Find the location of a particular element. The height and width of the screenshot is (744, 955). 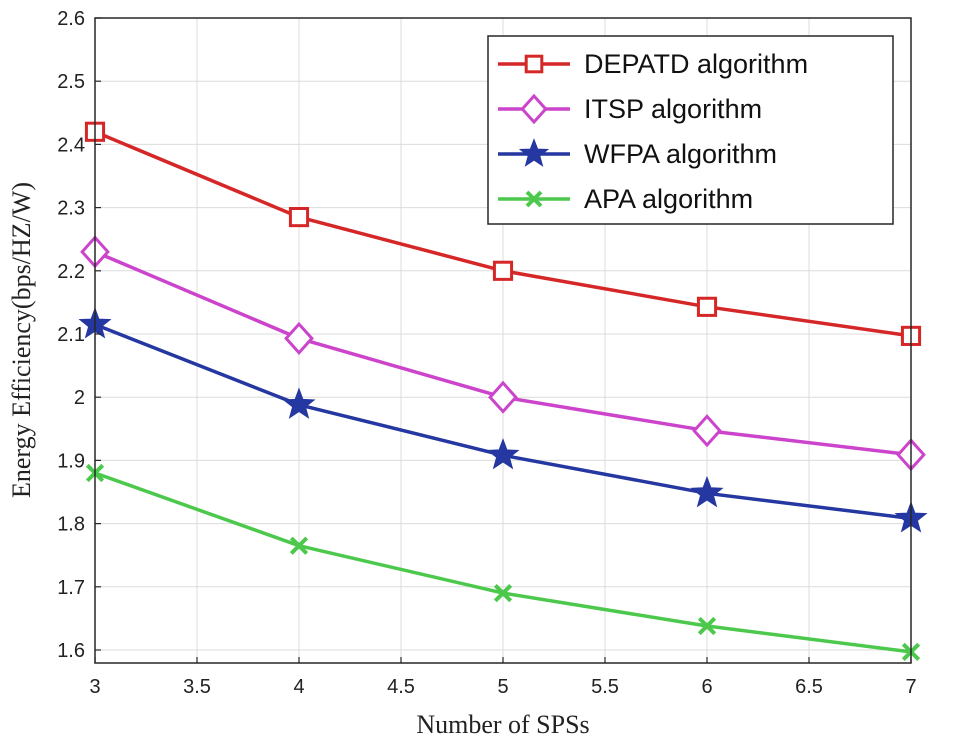

legend-entry: ITSP algorithm is located at coordinates (630, 109).